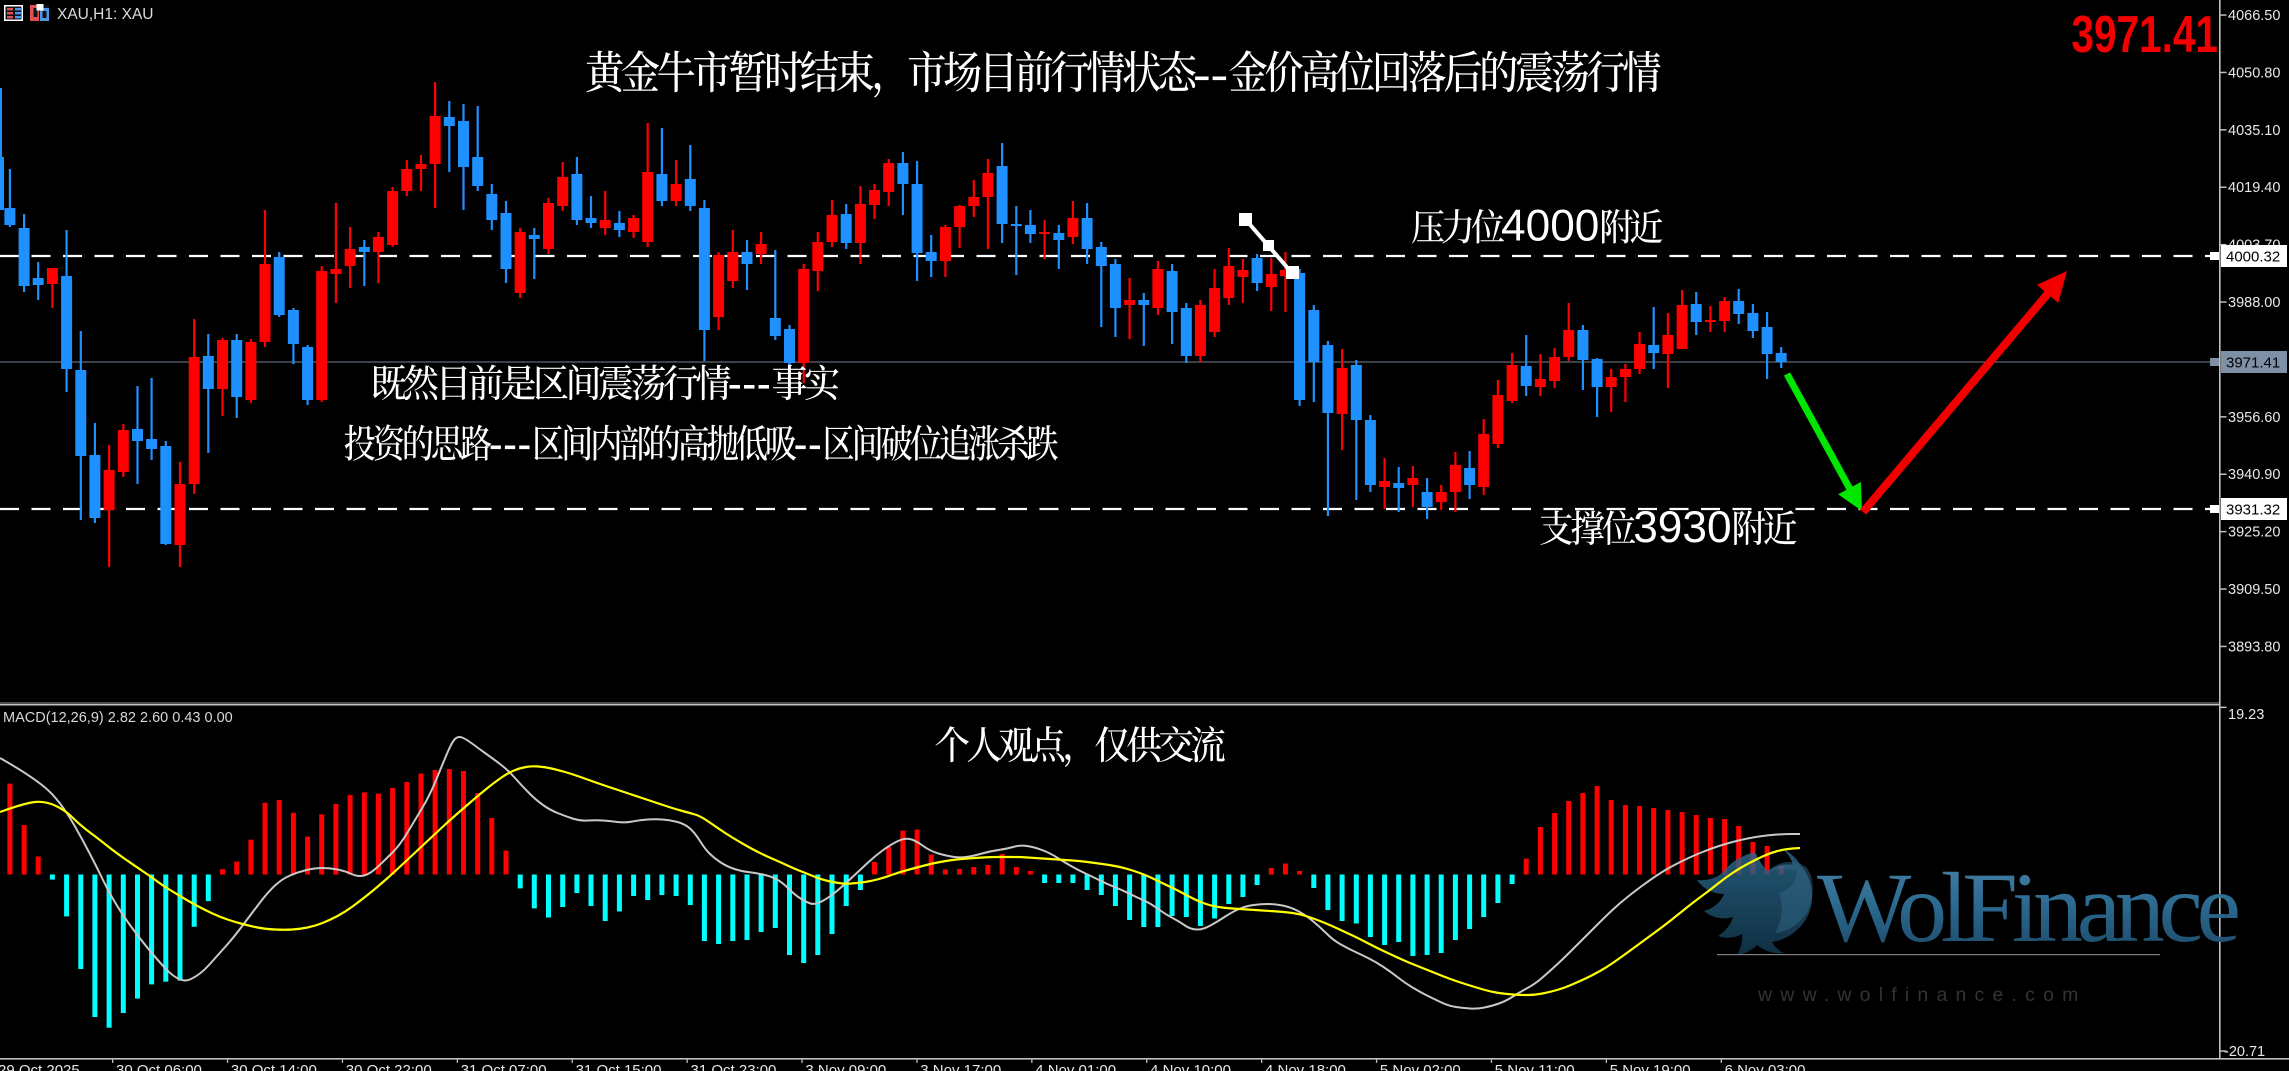 The image size is (2289, 1071). Describe the element at coordinates (2254, 647) in the screenshot. I see `svg-text: 3893.80` at that location.